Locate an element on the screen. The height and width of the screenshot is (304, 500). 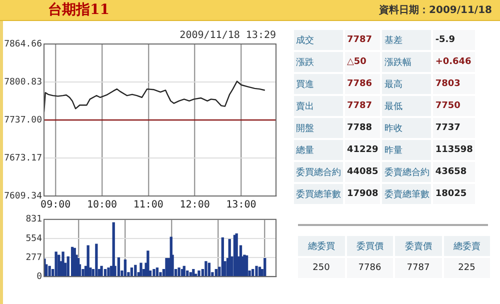
text: 昨量 is located at coordinates (407, 150).